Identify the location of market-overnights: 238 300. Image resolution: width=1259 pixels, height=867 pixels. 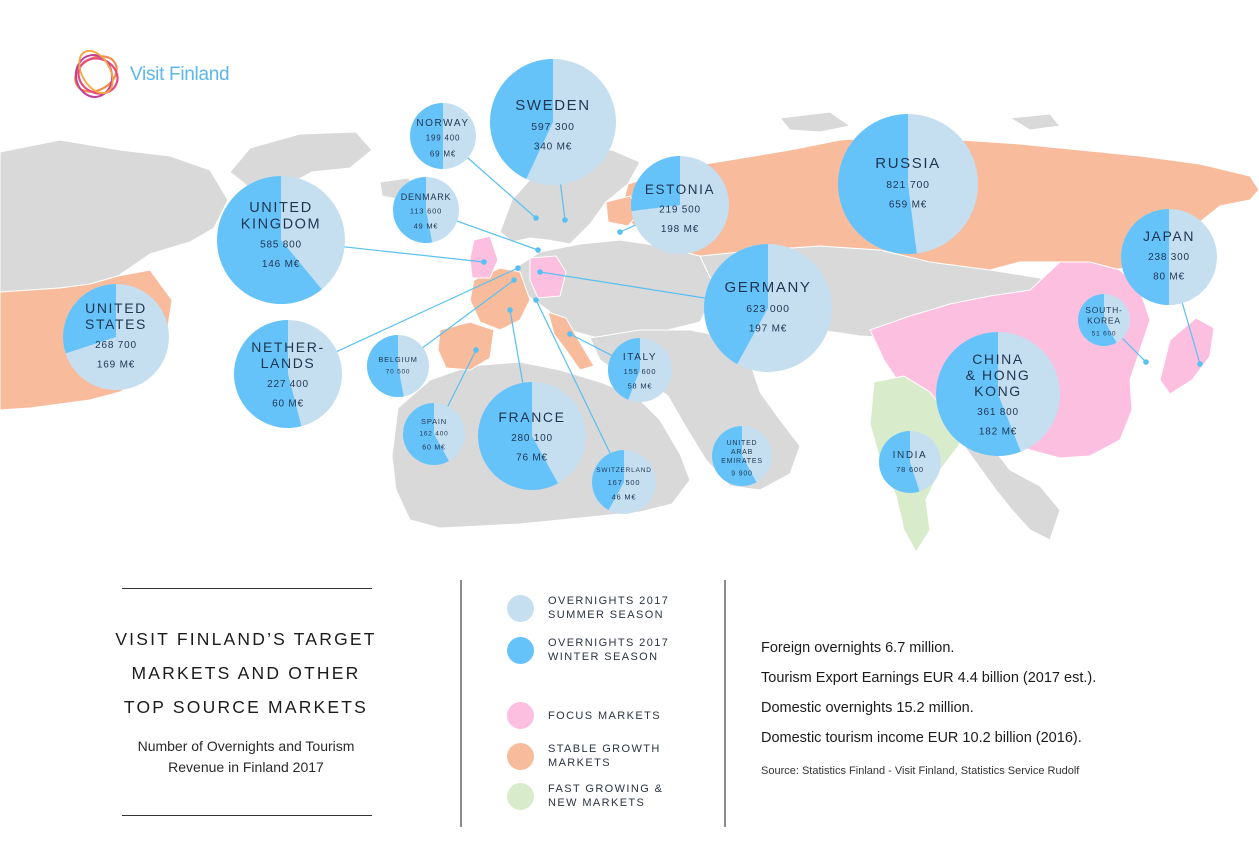
(1169, 257).